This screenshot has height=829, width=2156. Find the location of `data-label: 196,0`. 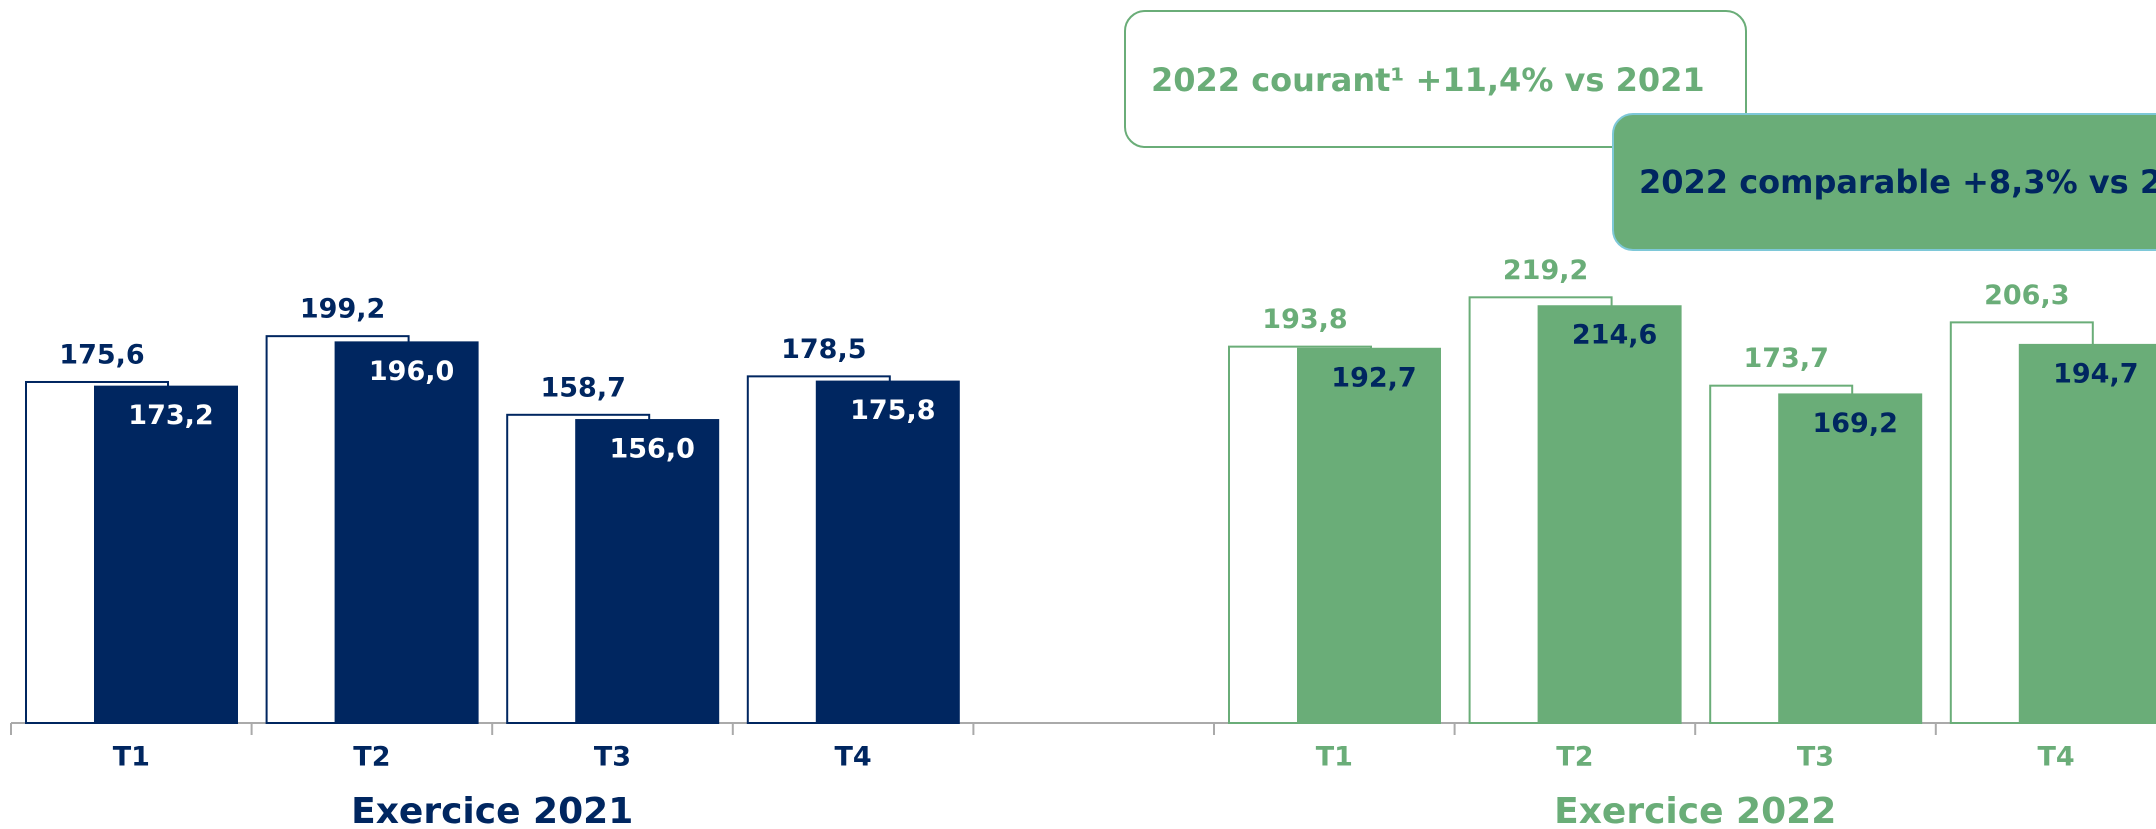

data-label: 196,0 is located at coordinates (411, 371).